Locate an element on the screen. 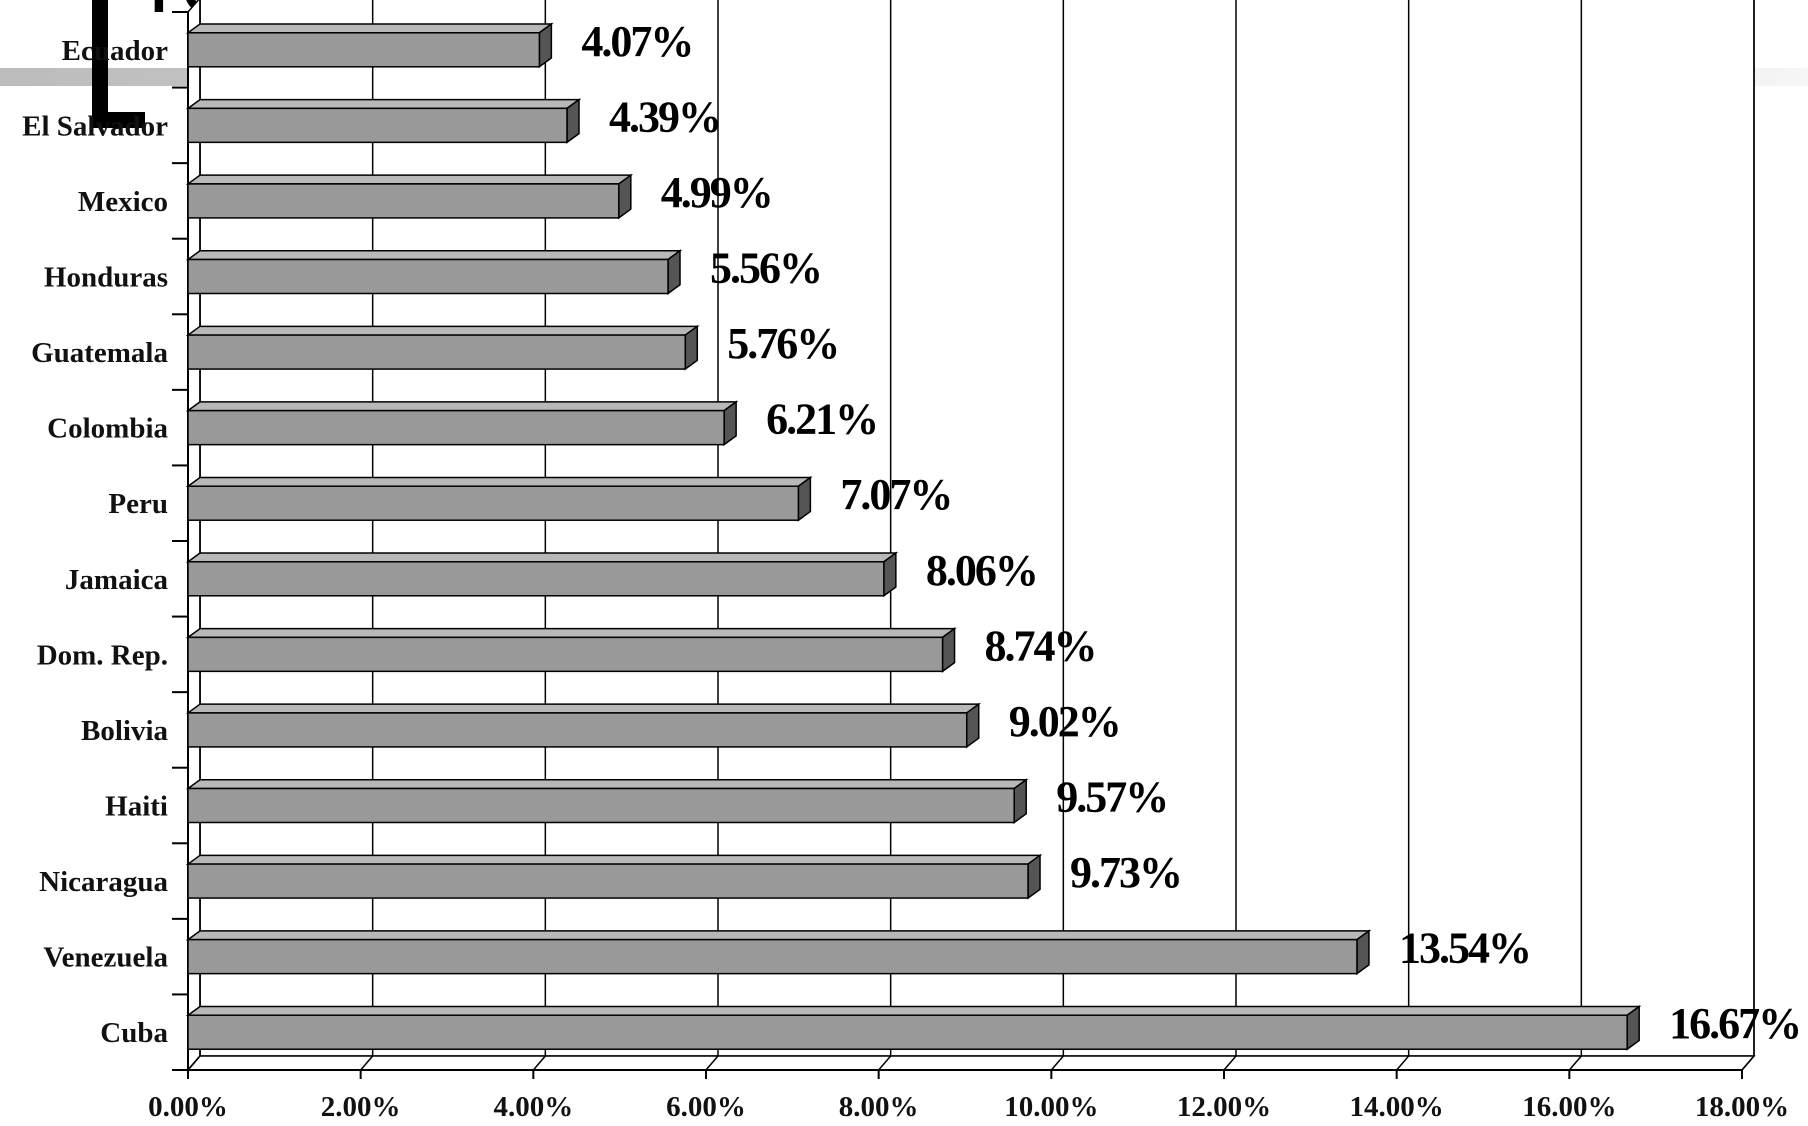  x-tick-label: 2.00% is located at coordinates (361, 1107).